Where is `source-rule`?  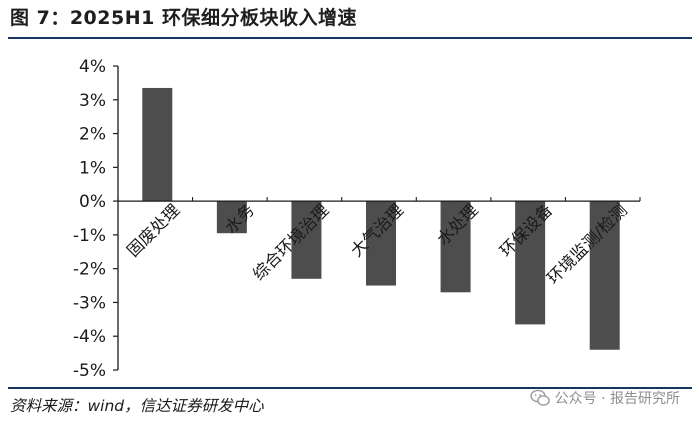 source-rule is located at coordinates (350, 388).